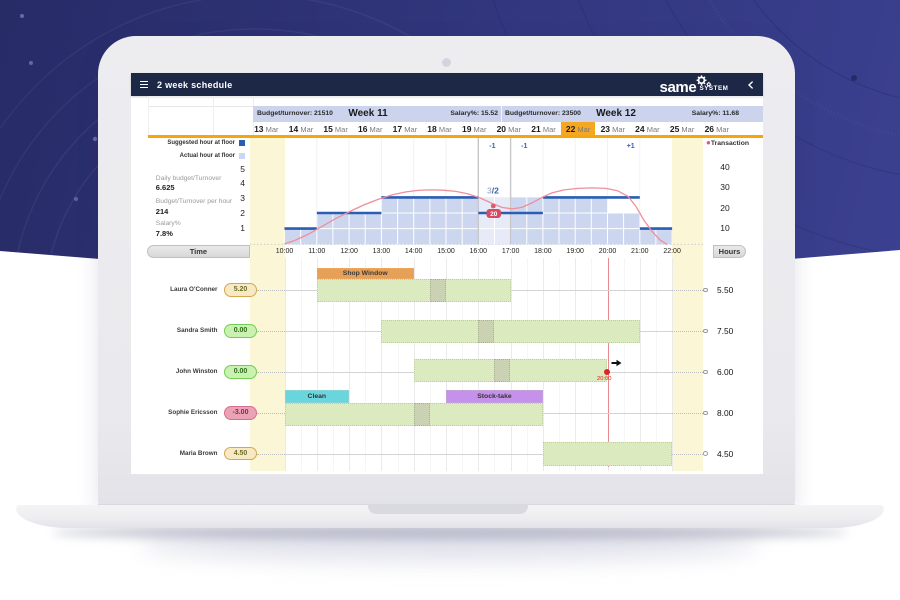  Describe the element at coordinates (494, 213) in the screenshot. I see `svg-text: 20` at that location.